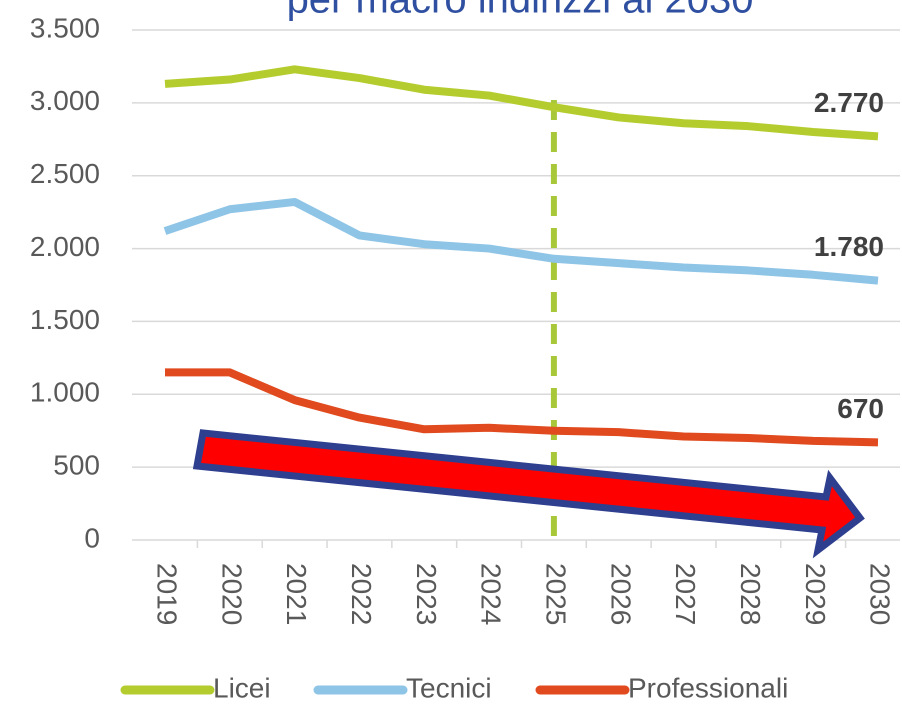 The image size is (902, 706). What do you see at coordinates (65, 246) in the screenshot?
I see `y-tick-label: 2.000` at bounding box center [65, 246].